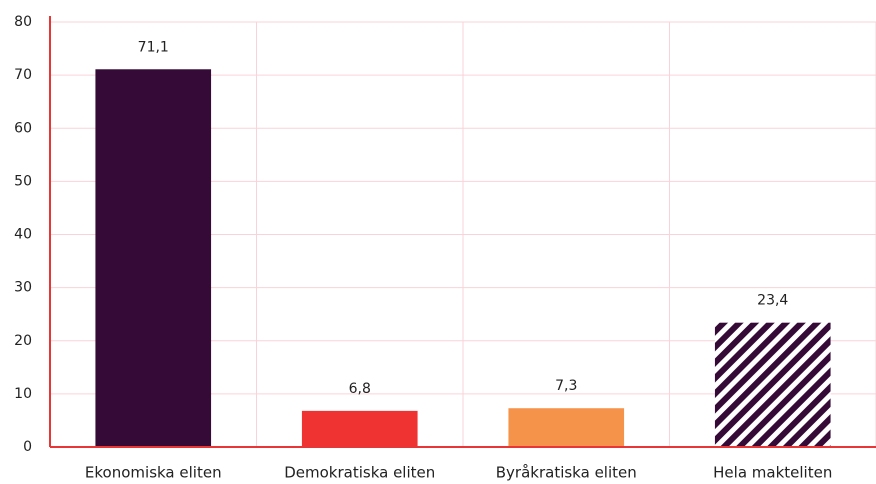 This screenshot has width=876, height=484. What do you see at coordinates (23, 22) in the screenshot?
I see `y-tick-label: 80` at bounding box center [23, 22].